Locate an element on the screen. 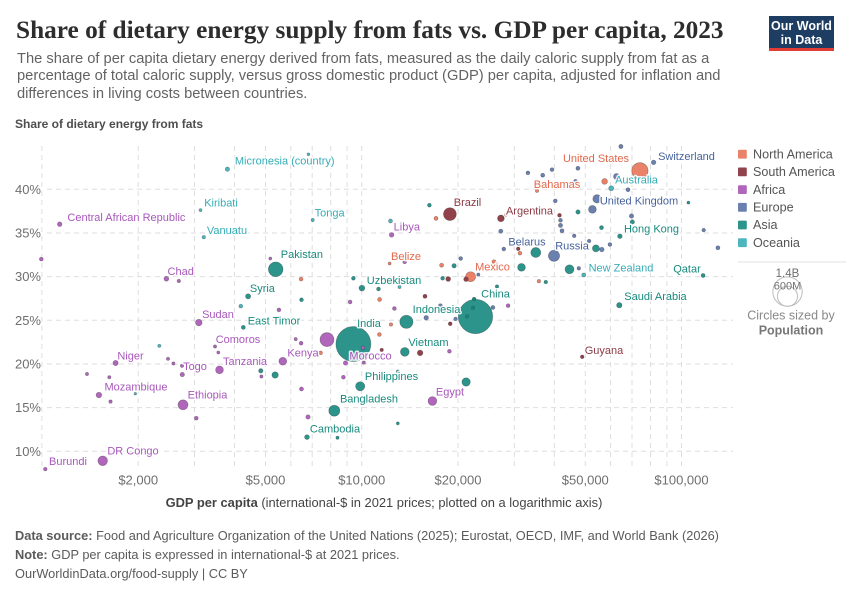 The image size is (850, 600). svg-text: Burundi is located at coordinates (68, 462).